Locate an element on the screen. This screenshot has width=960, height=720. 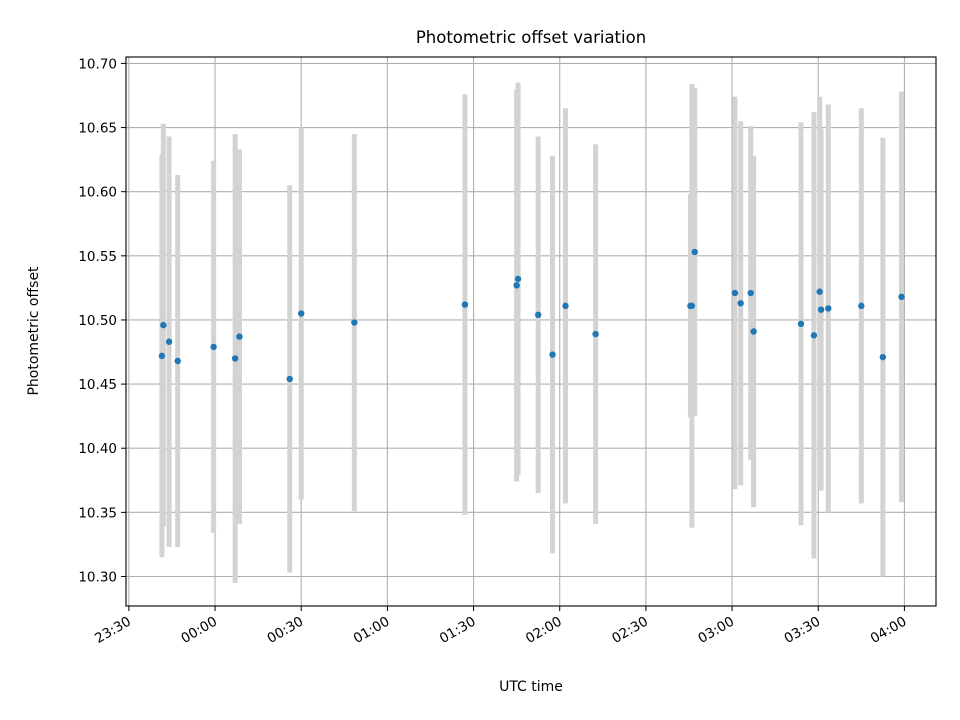
y-tick-label: 10.45 is located at coordinates (97, 385).